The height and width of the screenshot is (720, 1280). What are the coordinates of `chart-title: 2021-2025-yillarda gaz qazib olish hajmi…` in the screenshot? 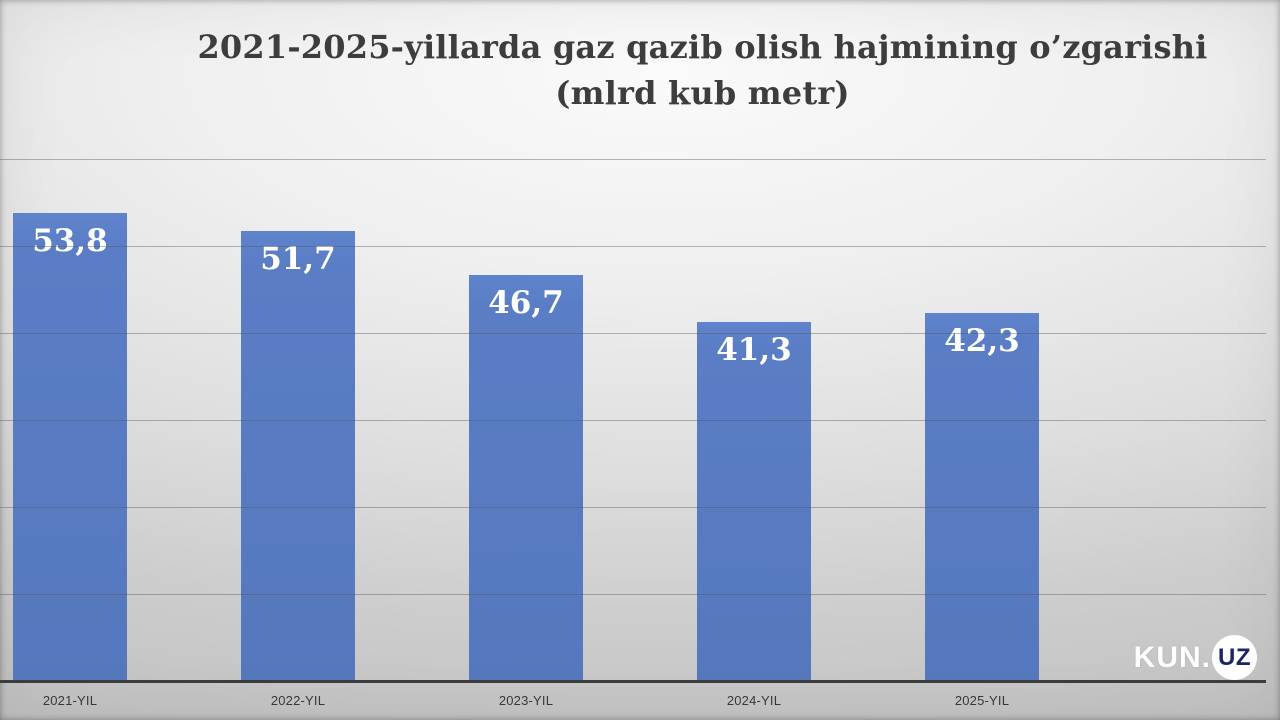 It's located at (702, 70).